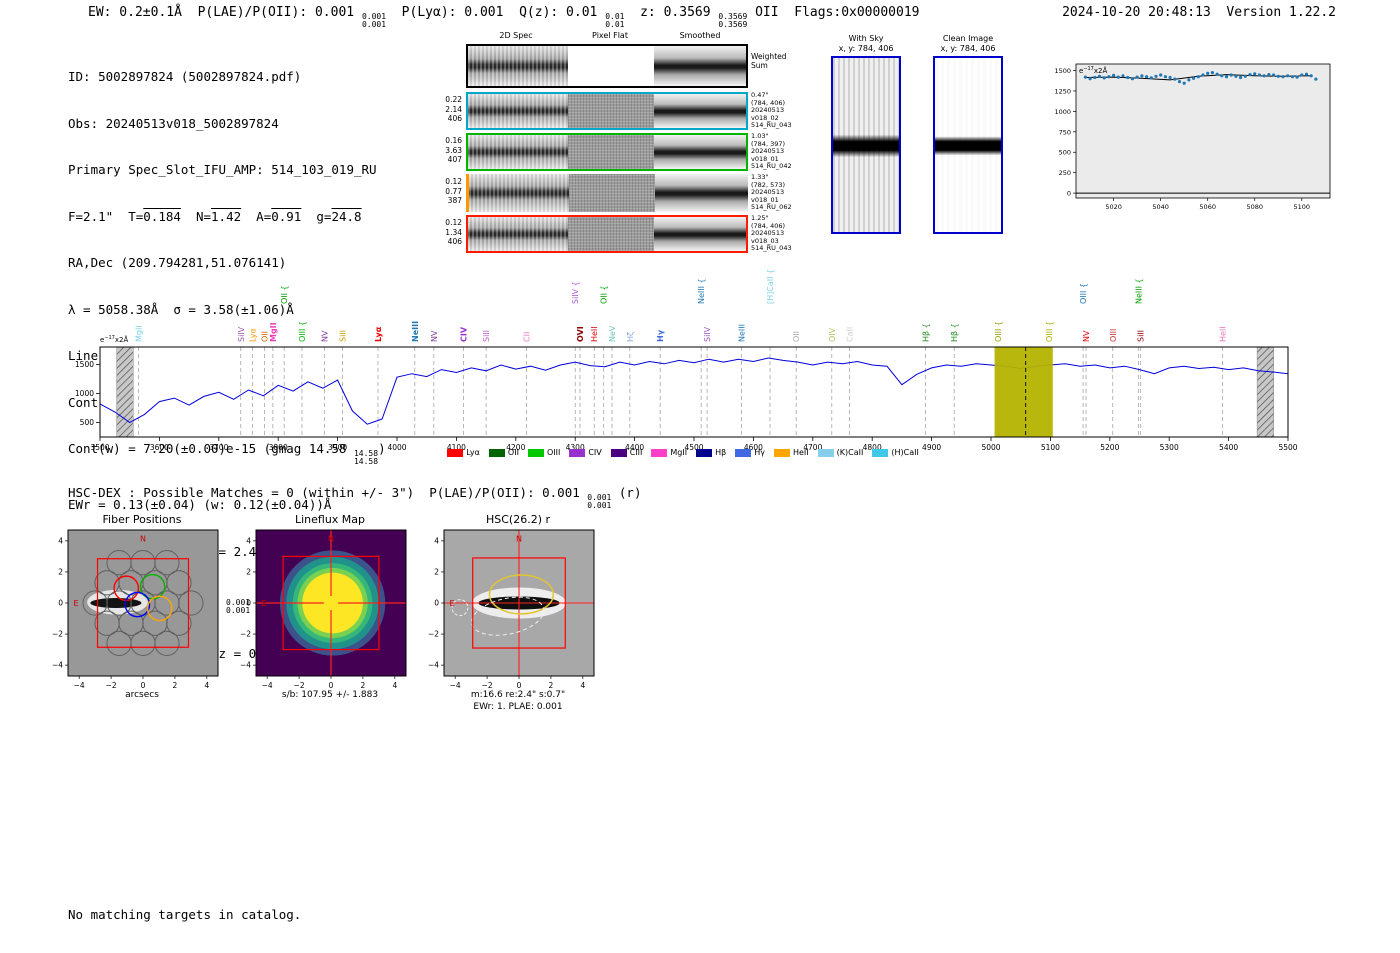  Describe the element at coordinates (840, 452) in the screenshot. I see `legend-item: (K)CaII` at that location.